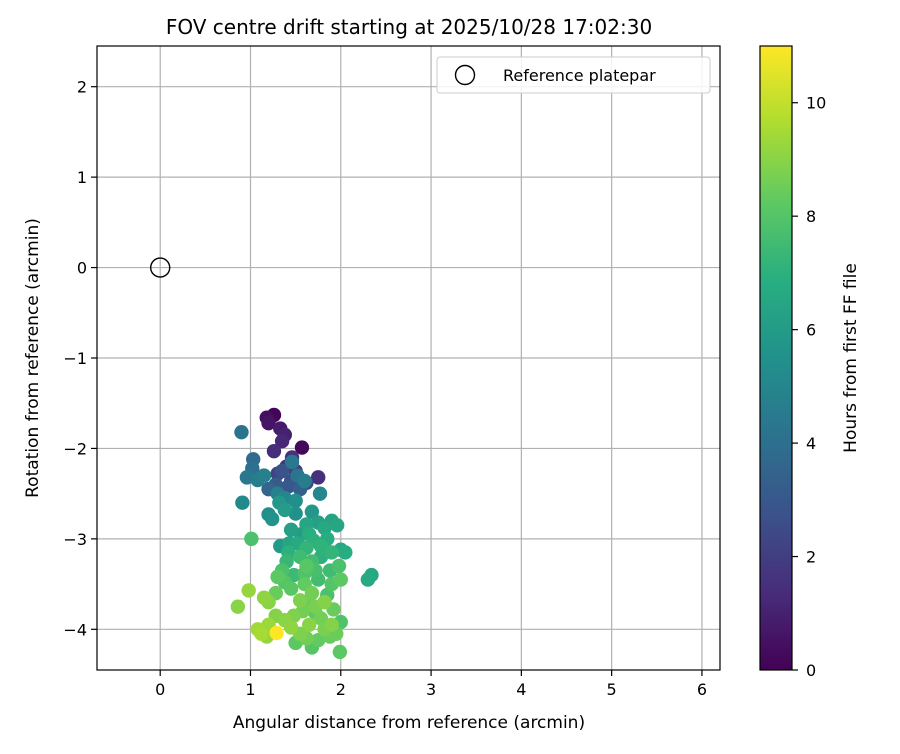 The height and width of the screenshot is (754, 900). I want to click on legend-entry: Reference platepar, so click(579, 75).